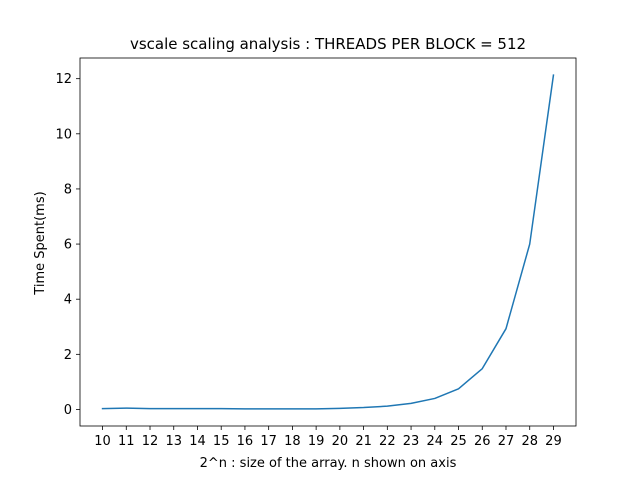  What do you see at coordinates (68, 300) in the screenshot?
I see `y-tick-label: 4` at bounding box center [68, 300].